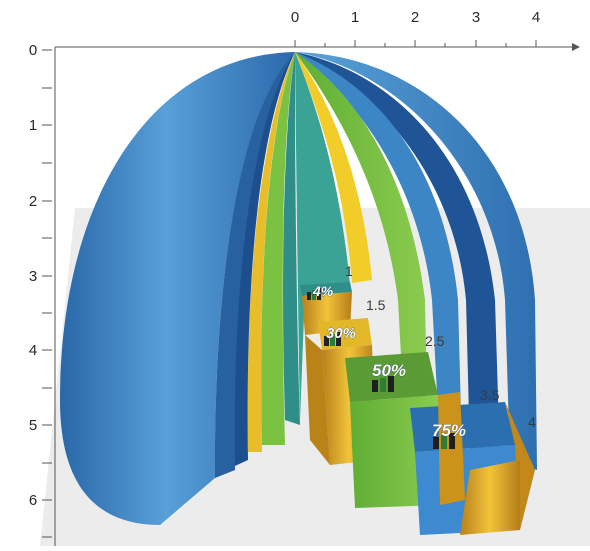  Describe the element at coordinates (333, 167) in the screenshot. I see `right-yellow-band` at that location.